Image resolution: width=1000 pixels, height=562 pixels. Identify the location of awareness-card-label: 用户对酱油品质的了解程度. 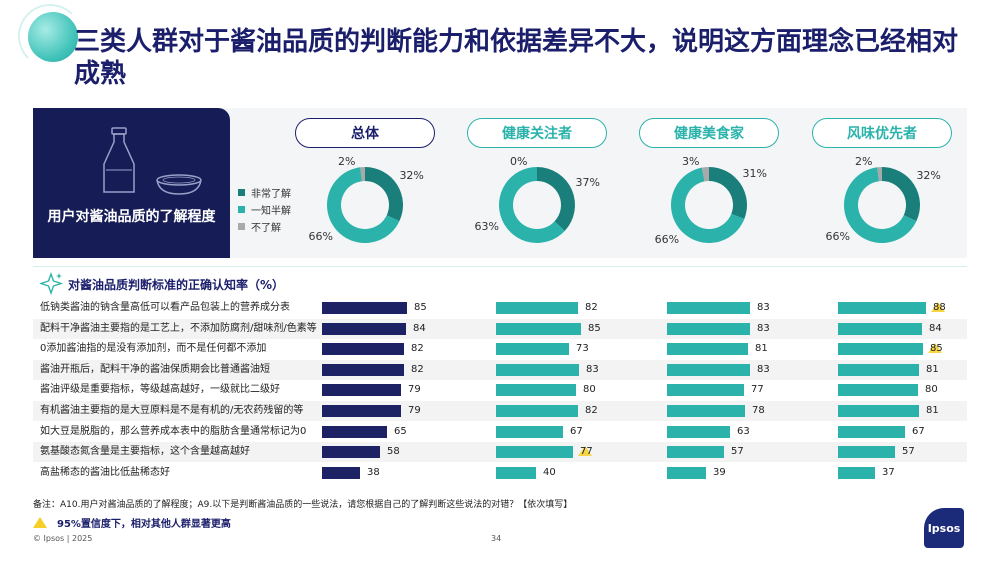
(131, 217).